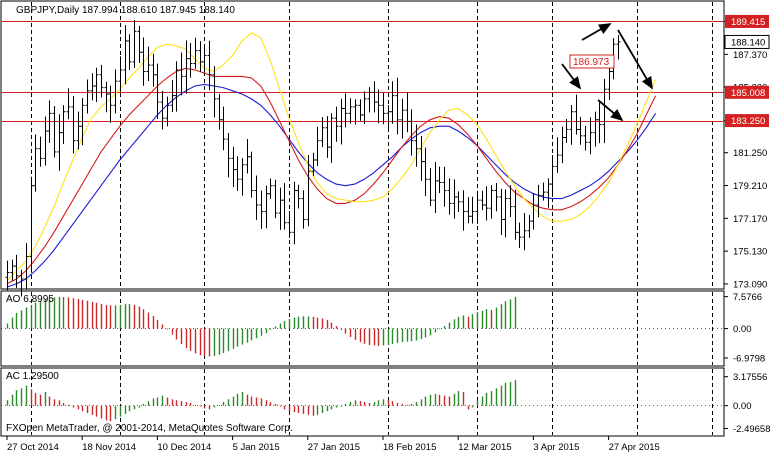  What do you see at coordinates (750, 219) in the screenshot?
I see `price-tick-label: 177.170` at bounding box center [750, 219].